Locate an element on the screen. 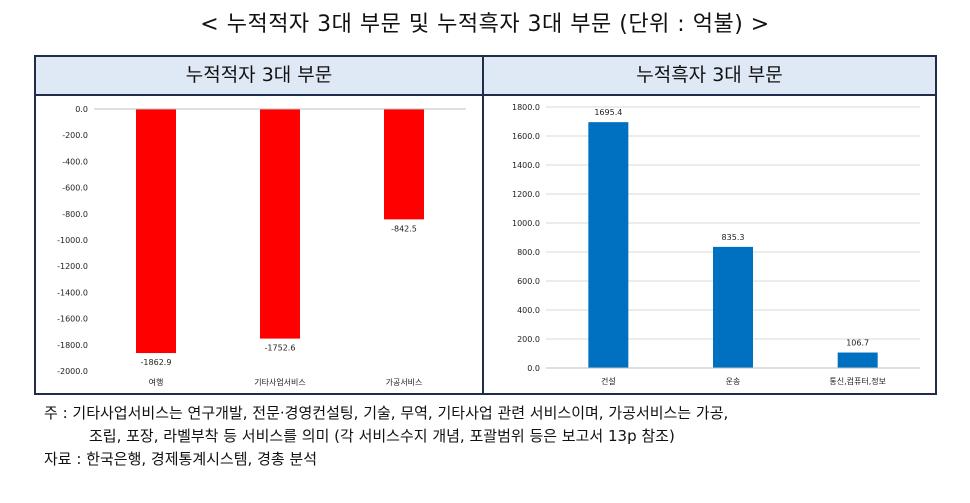 The width and height of the screenshot is (970, 503). data-label: -1862.9 is located at coordinates (156, 362).